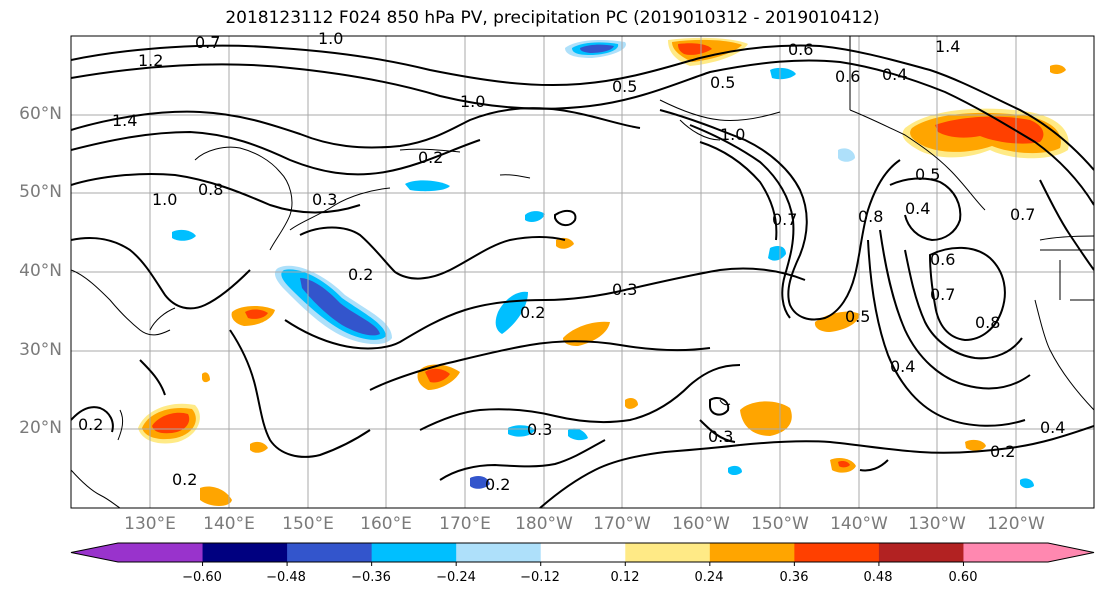 The width and height of the screenshot is (1105, 601). What do you see at coordinates (544, 524) in the screenshot?
I see `lon-label: 180°W` at bounding box center [544, 524].